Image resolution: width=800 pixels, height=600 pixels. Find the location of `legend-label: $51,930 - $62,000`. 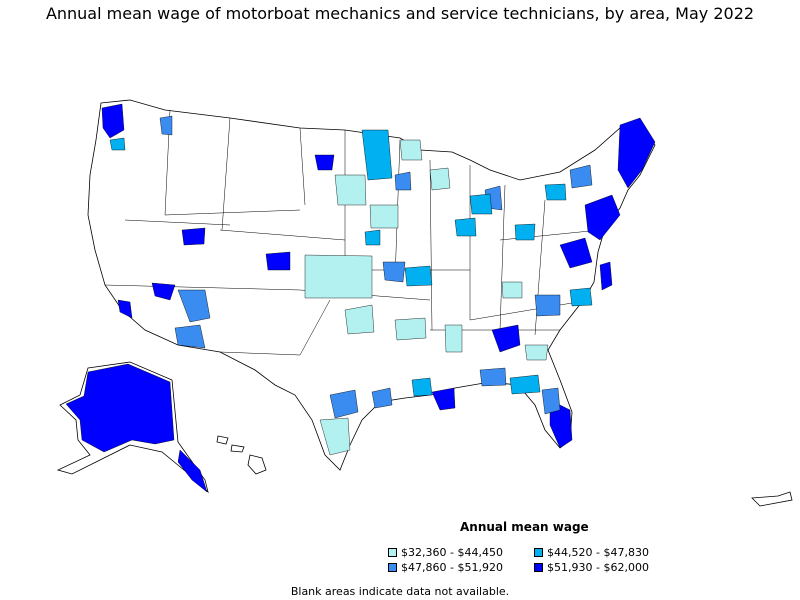

legend-label: $51,930 - $62,000 is located at coordinates (598, 567).